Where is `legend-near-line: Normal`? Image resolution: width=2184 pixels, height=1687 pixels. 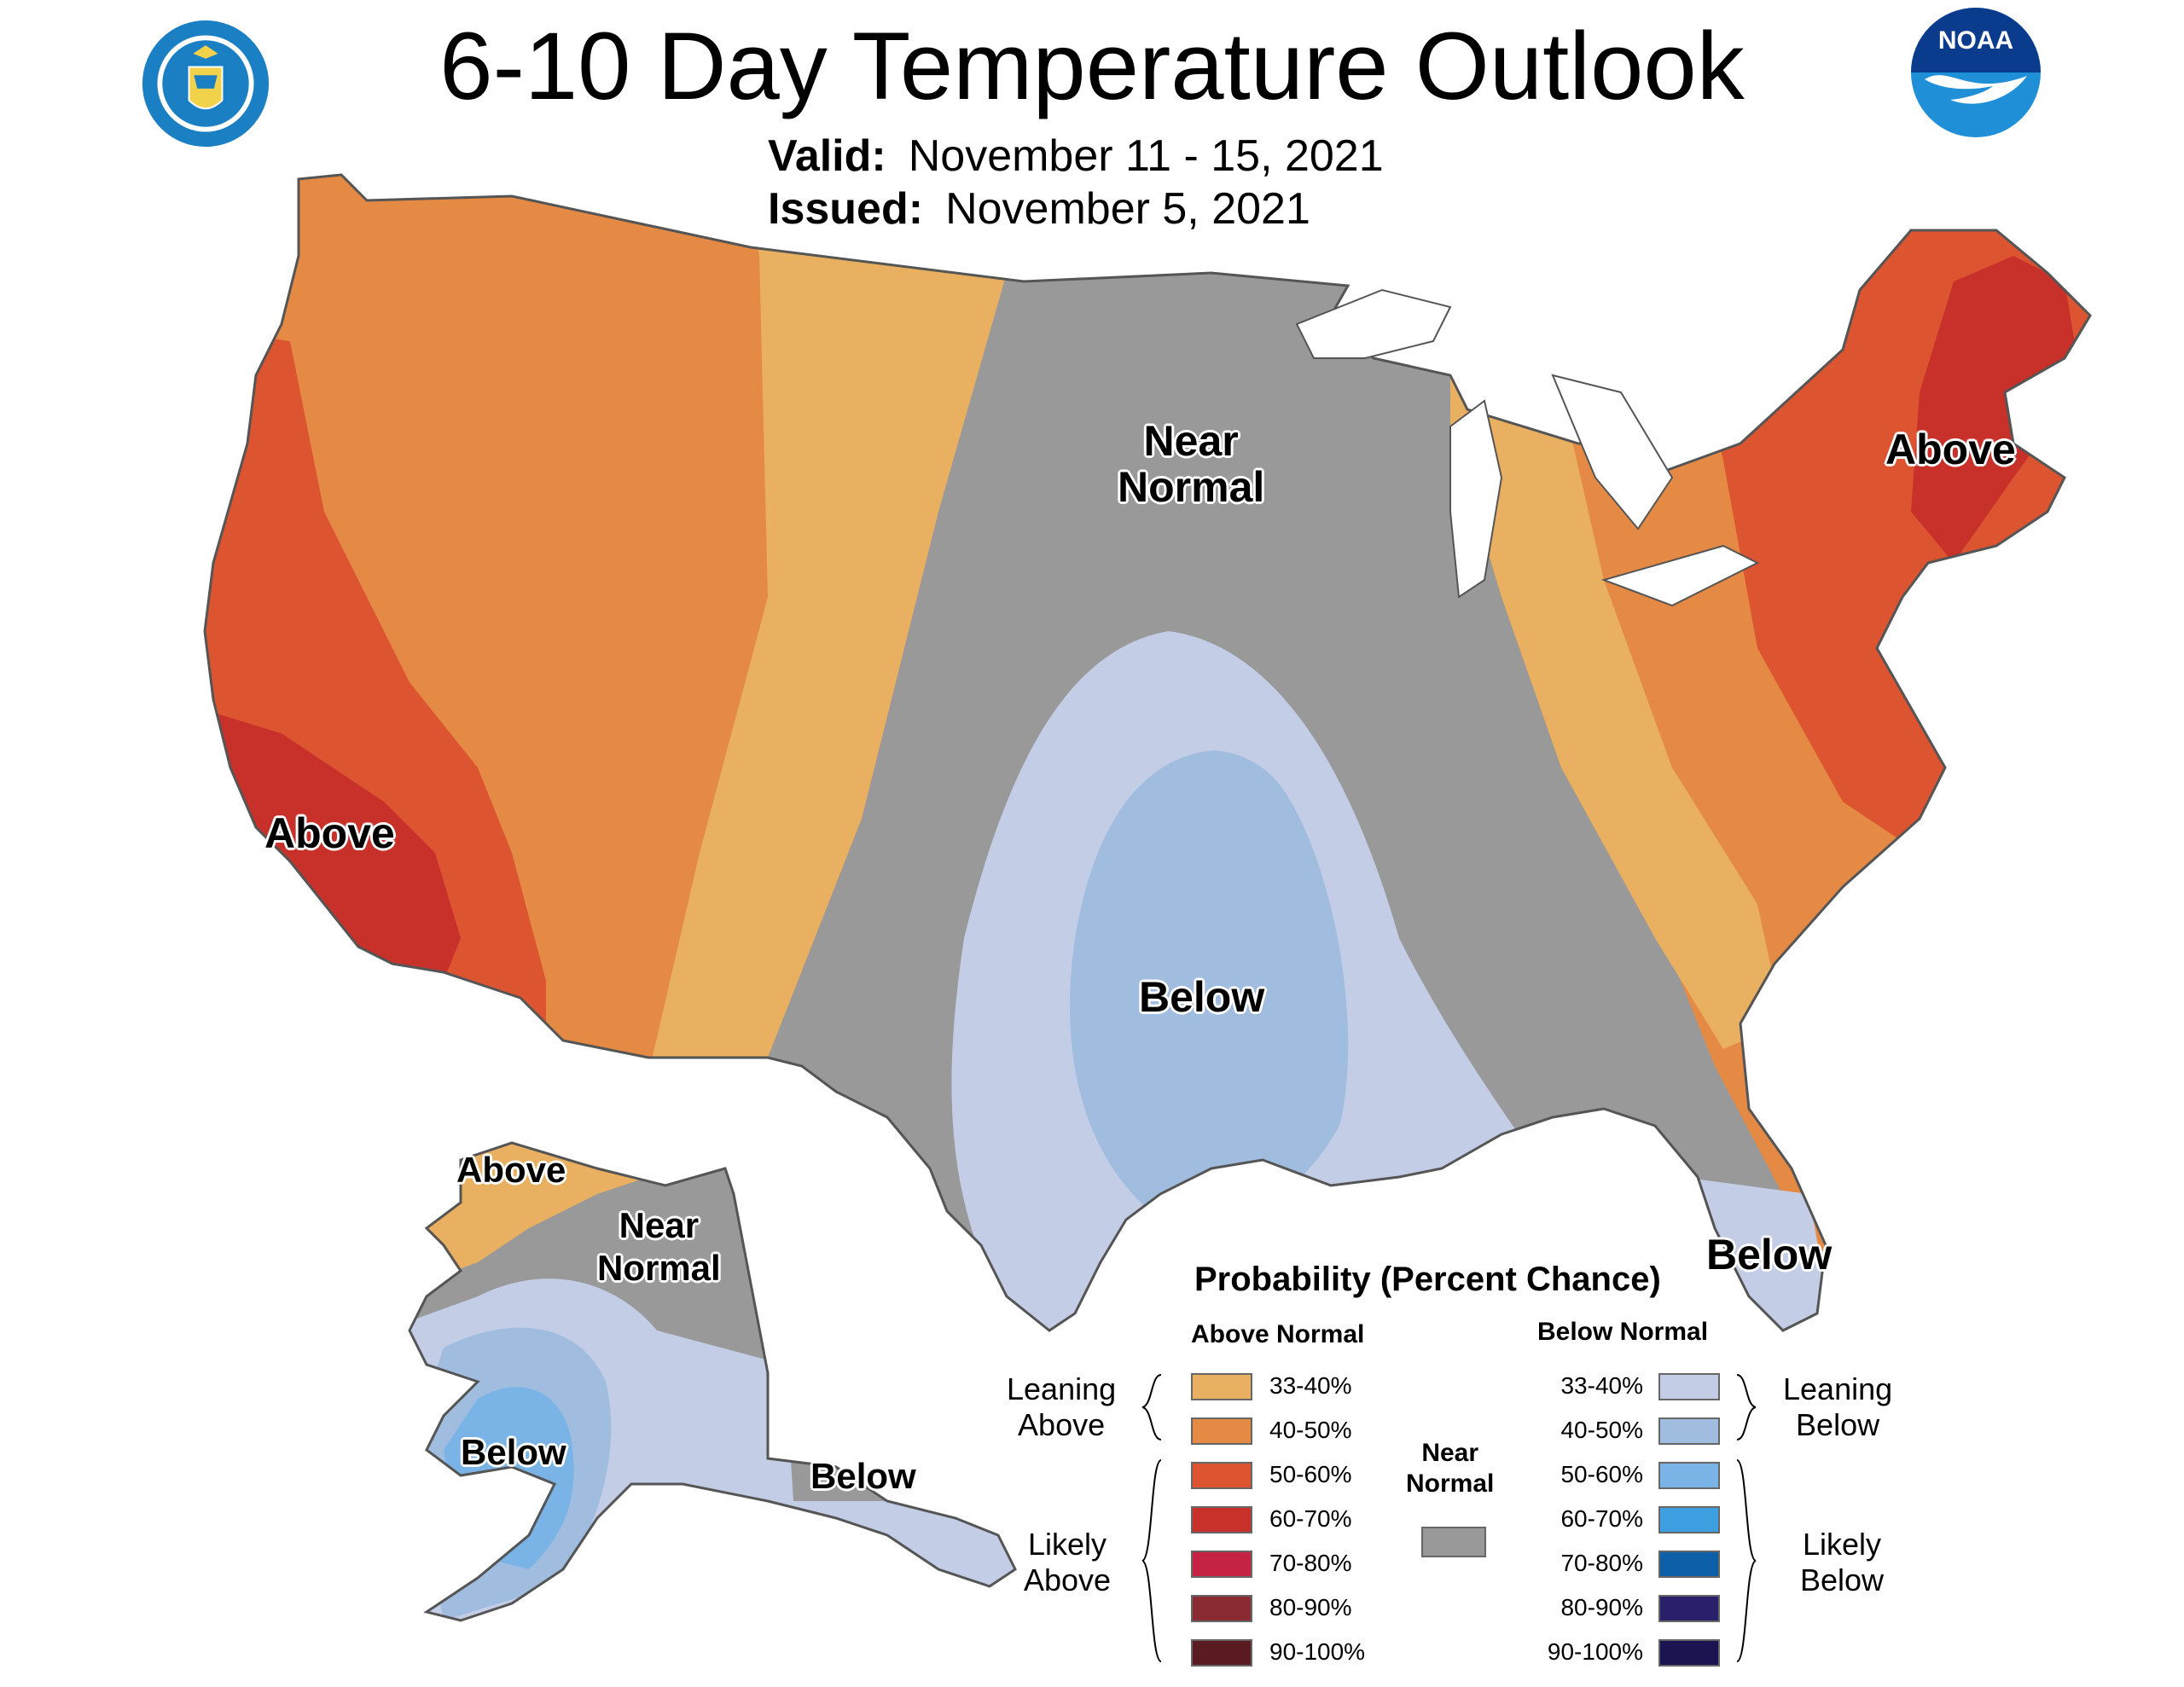 legend-near-line: Normal is located at coordinates (1450, 1484).